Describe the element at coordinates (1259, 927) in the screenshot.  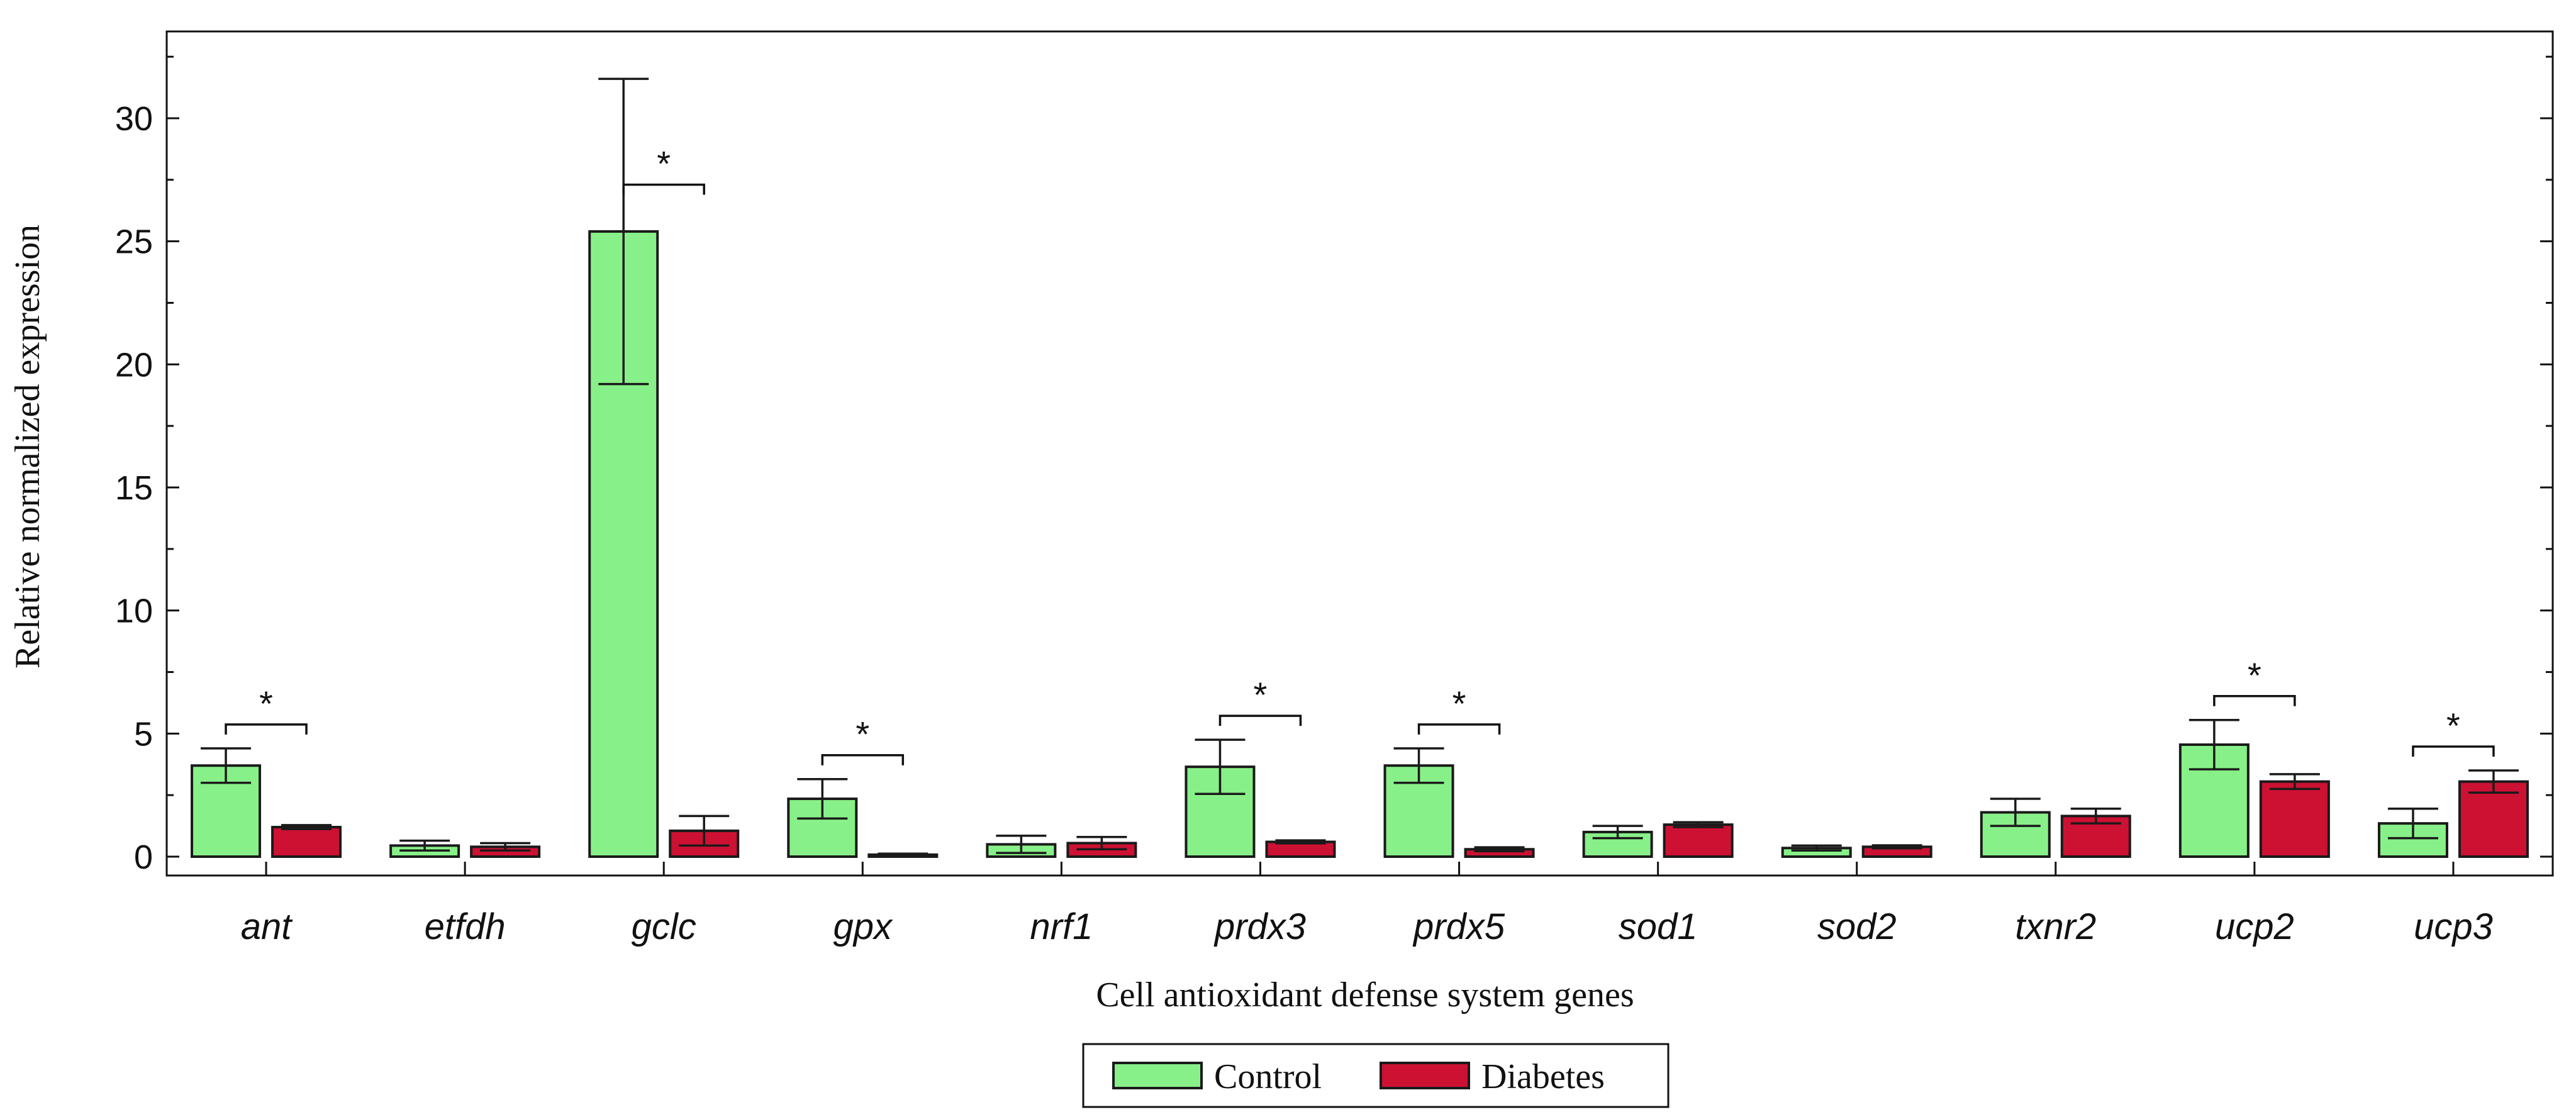
I see `x-tick-label: prdx3` at that location.